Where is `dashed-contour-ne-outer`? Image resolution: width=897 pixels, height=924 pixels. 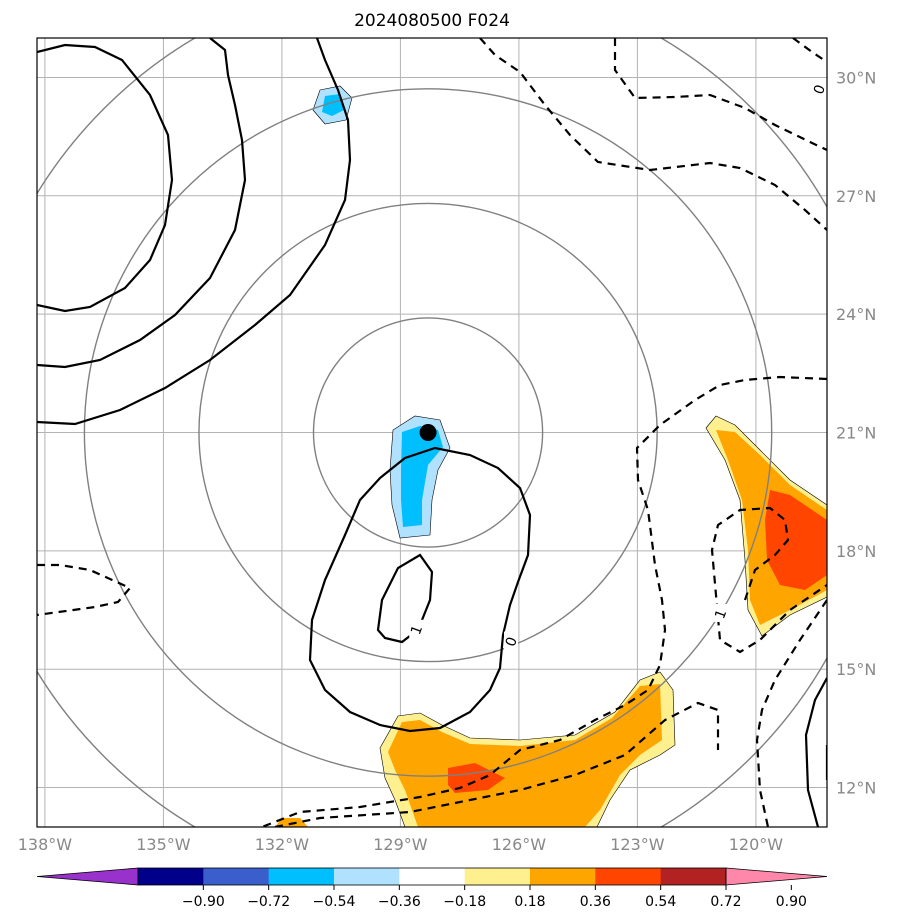 dashed-contour-ne-outer is located at coordinates (720, 94).